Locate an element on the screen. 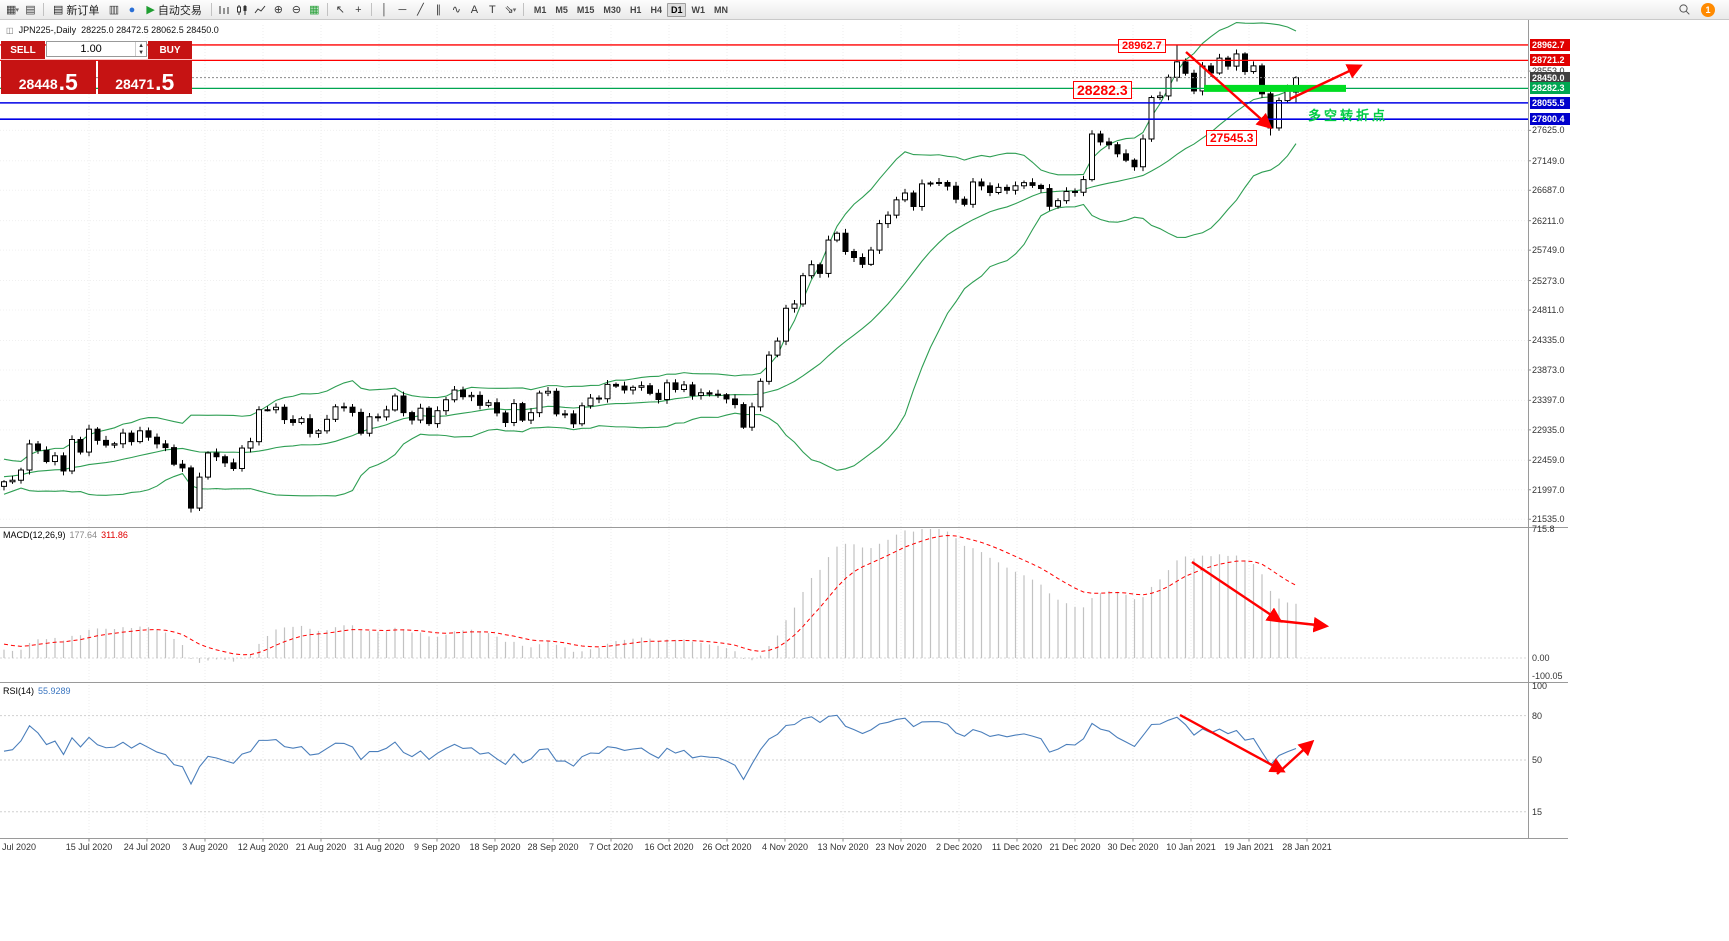 This screenshot has height=941, width=1729. price-tick-label: 23397.0 is located at coordinates (1548, 400).